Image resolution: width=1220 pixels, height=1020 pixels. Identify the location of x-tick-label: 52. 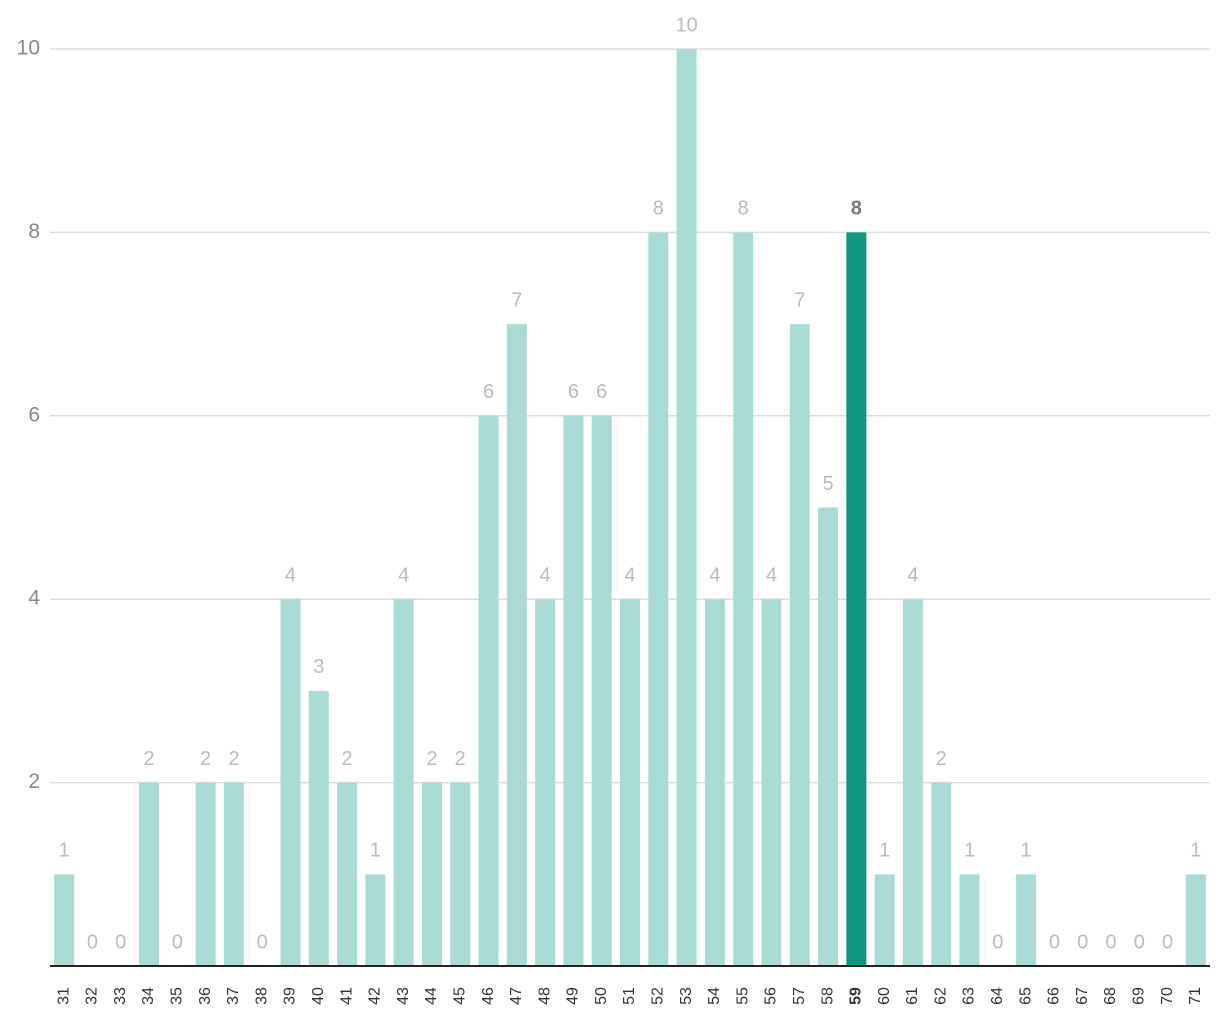
(658, 996).